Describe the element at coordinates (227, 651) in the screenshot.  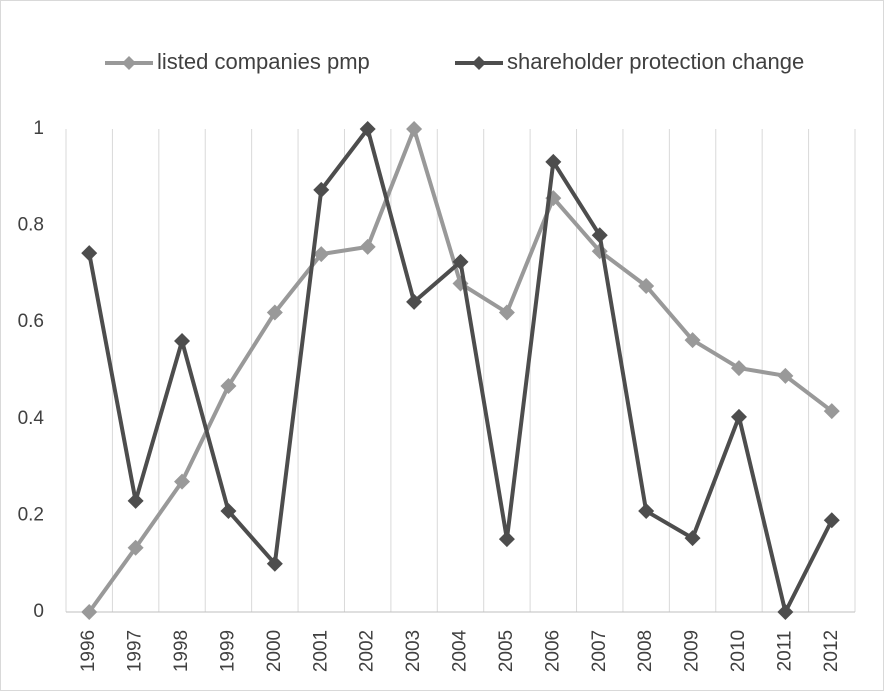
I see `x-tick-label: 1999` at that location.